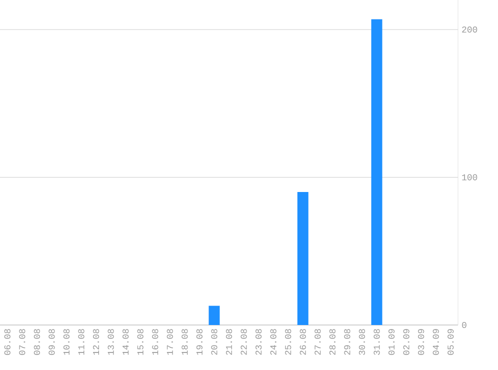 This screenshot has width=498, height=370. I want to click on x-tick-label: 04.09, so click(435, 342).